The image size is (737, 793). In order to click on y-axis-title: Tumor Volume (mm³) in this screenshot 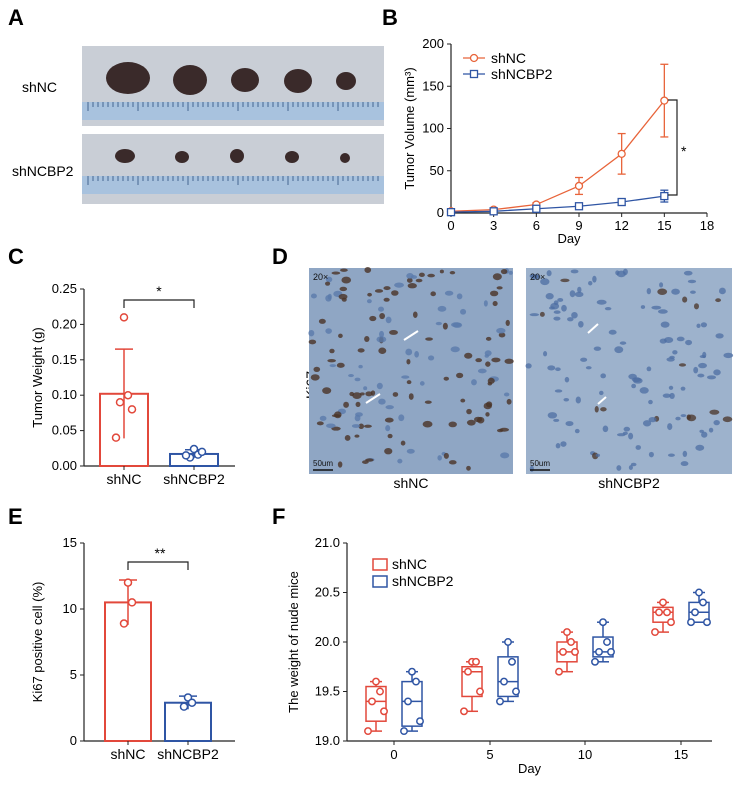, I will do `click(409, 128)`.